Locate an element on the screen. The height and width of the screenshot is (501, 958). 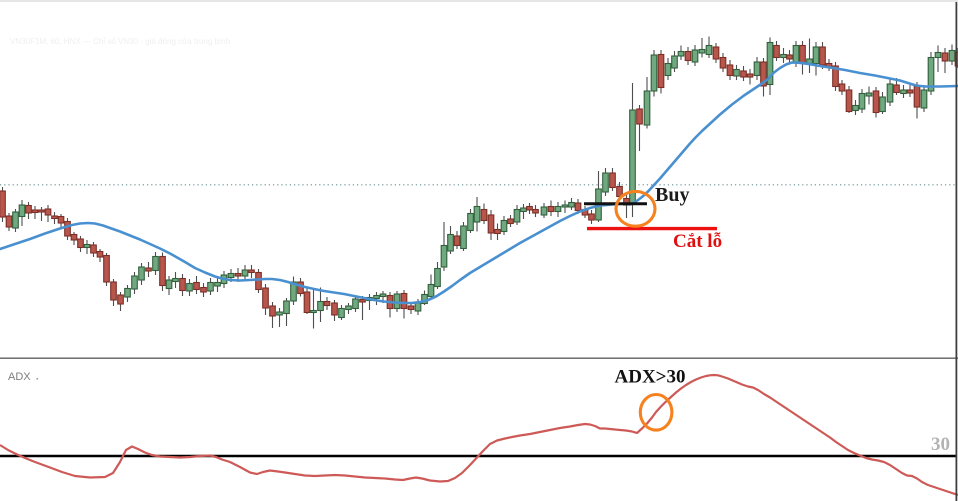
svg-text: 30 is located at coordinates (940, 444).